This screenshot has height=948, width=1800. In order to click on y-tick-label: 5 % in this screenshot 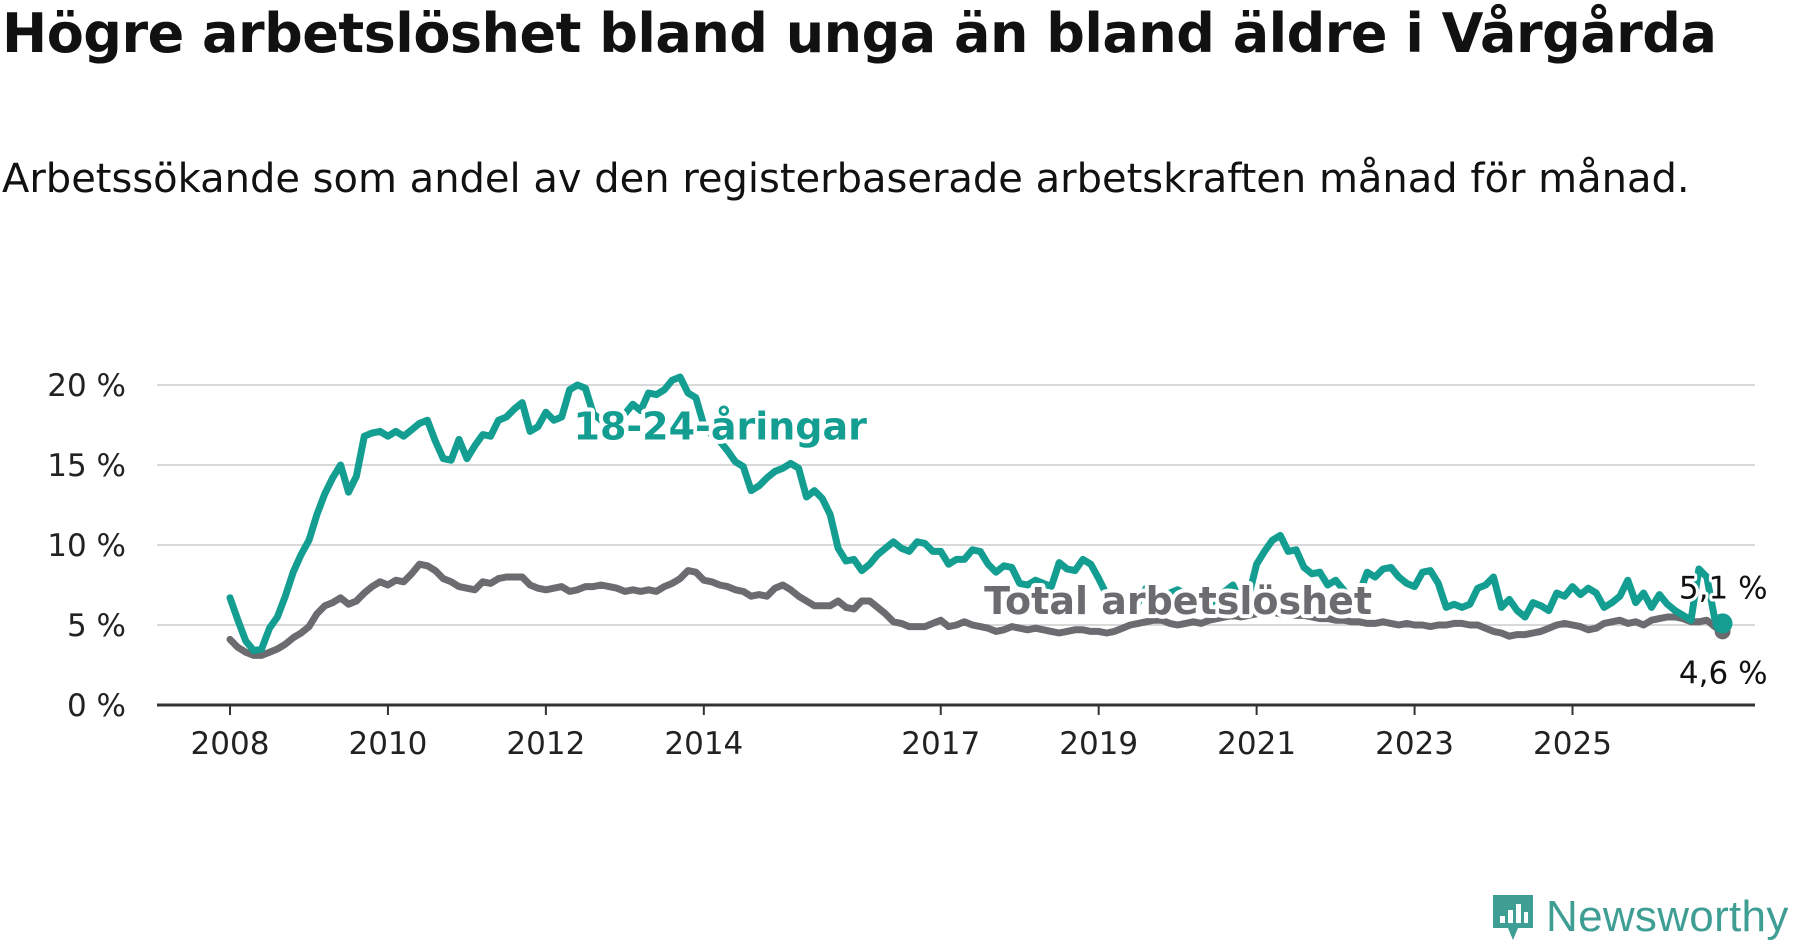, I will do `click(96, 626)`.